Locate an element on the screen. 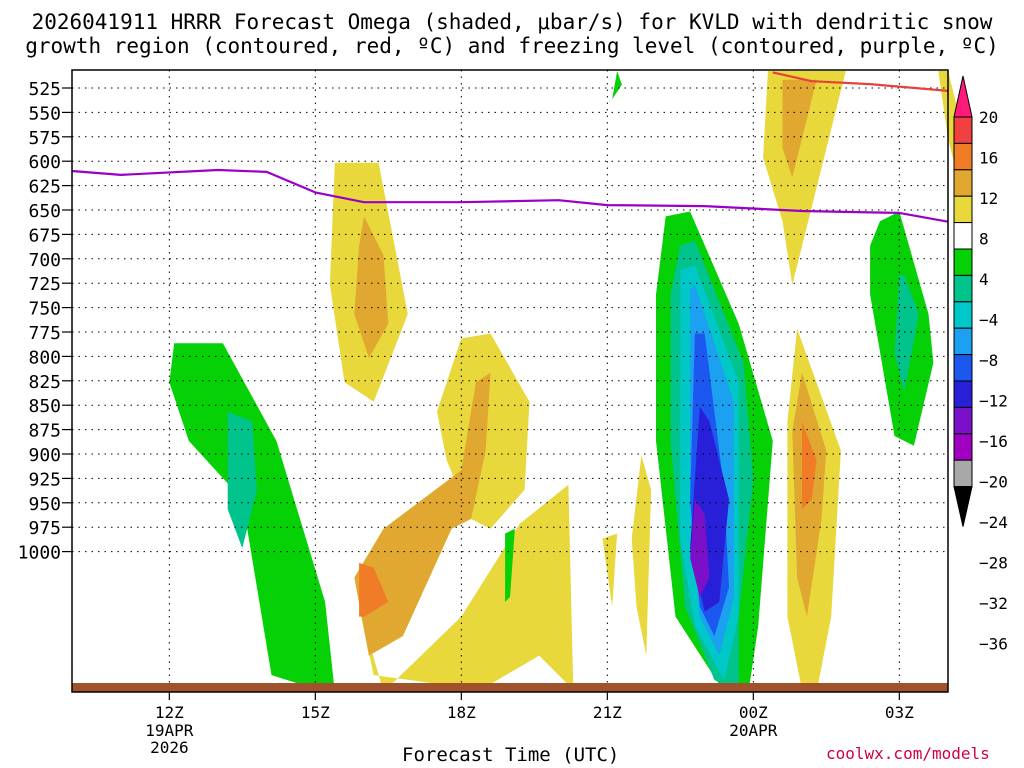 Image resolution: width=1024 pixels, height=768 pixels. x-date-label-20APR: 20APR is located at coordinates (753, 730).